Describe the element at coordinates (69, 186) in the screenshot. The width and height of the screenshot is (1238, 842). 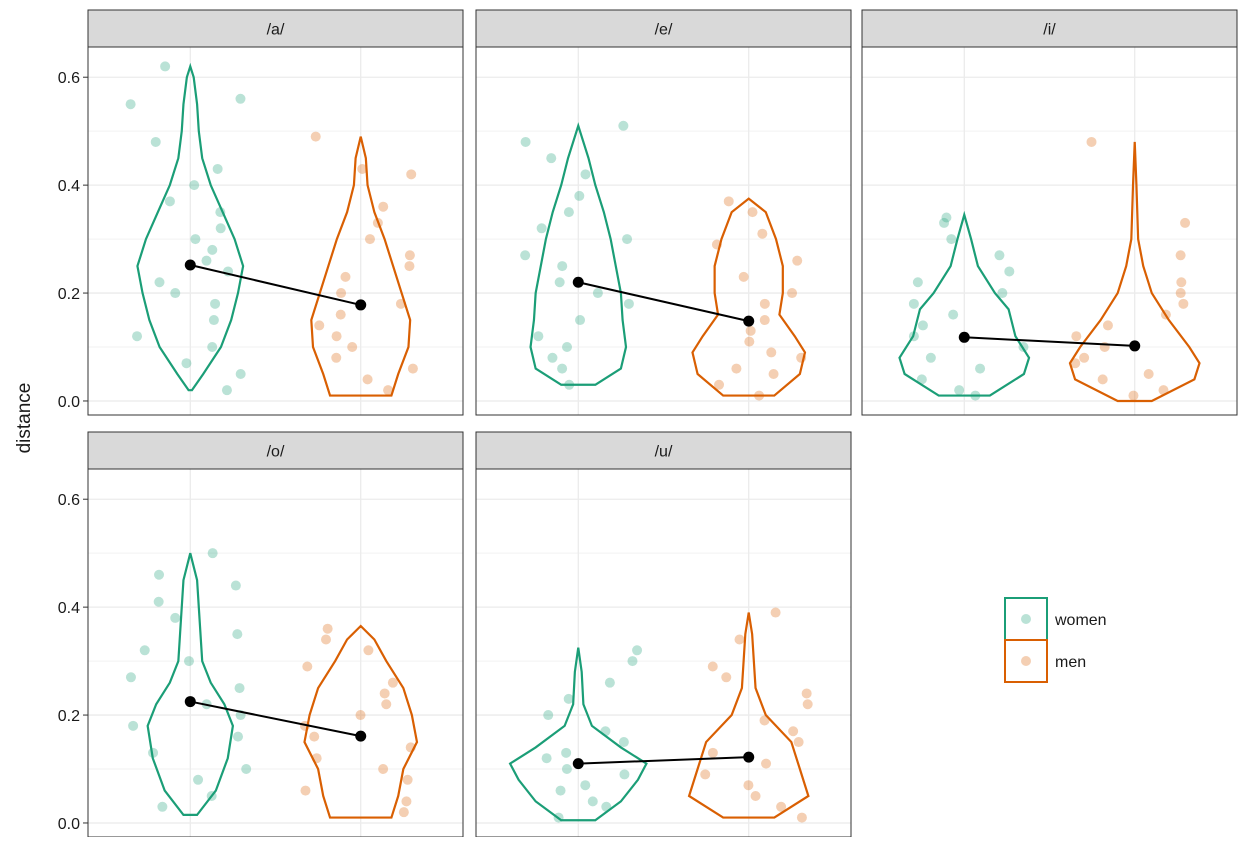
I see `y-tick-label: 0.4` at that location.